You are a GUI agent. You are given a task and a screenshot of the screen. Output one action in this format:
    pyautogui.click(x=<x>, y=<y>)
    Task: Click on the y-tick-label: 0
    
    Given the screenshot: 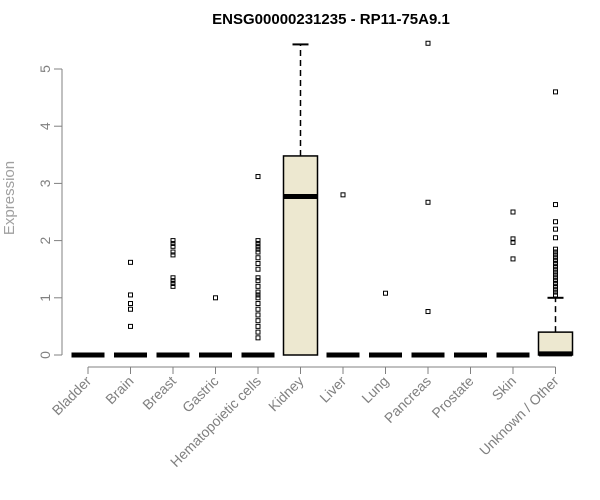 What is the action you would take?
    pyautogui.click(x=45, y=355)
    